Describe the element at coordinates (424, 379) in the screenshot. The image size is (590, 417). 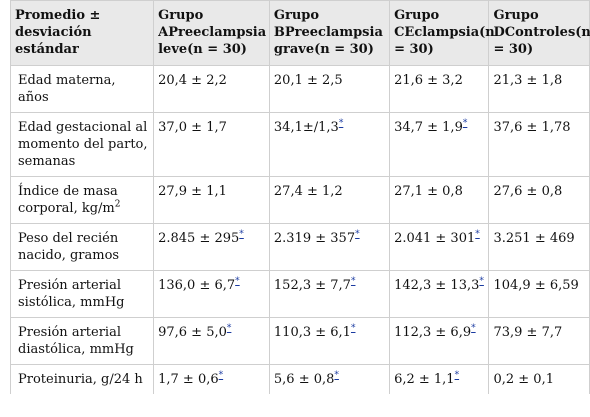
I see `cell-value: 6,2 ± 1,1` at that location.